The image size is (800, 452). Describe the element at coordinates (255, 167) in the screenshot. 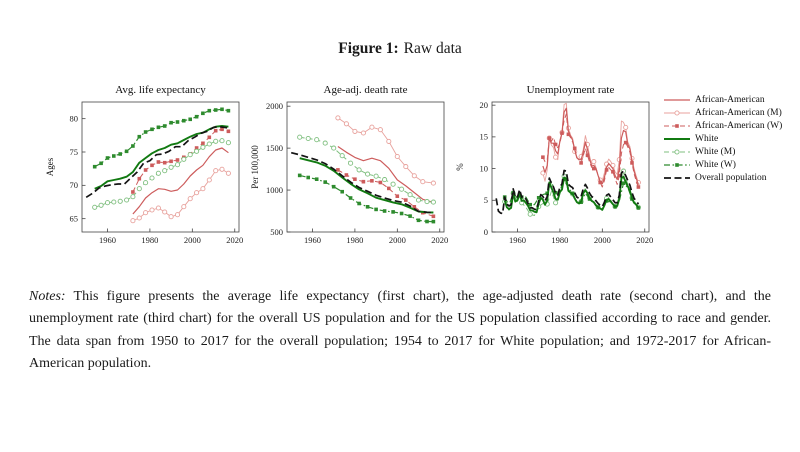

I see `y-axis-label: Per 100,000` at that location.